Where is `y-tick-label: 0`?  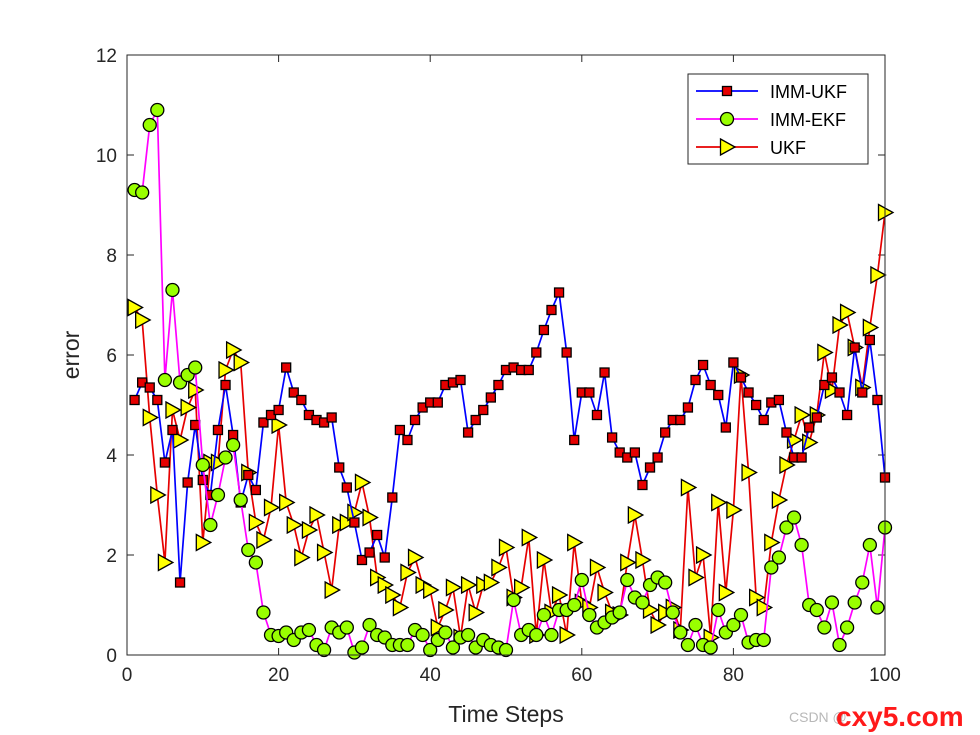
y-tick-label: 0 is located at coordinates (111, 656).